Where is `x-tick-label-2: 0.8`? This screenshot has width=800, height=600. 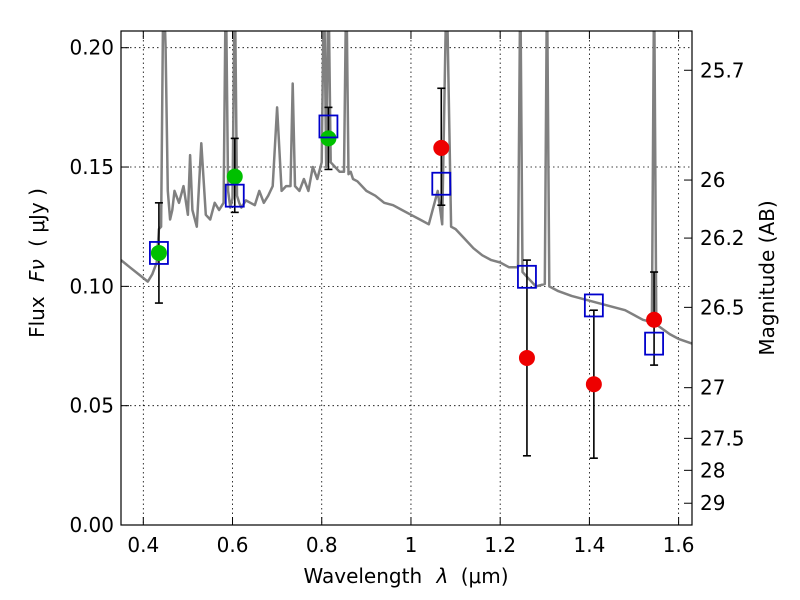
x-tick-label-2: 0.8 is located at coordinates (322, 545).